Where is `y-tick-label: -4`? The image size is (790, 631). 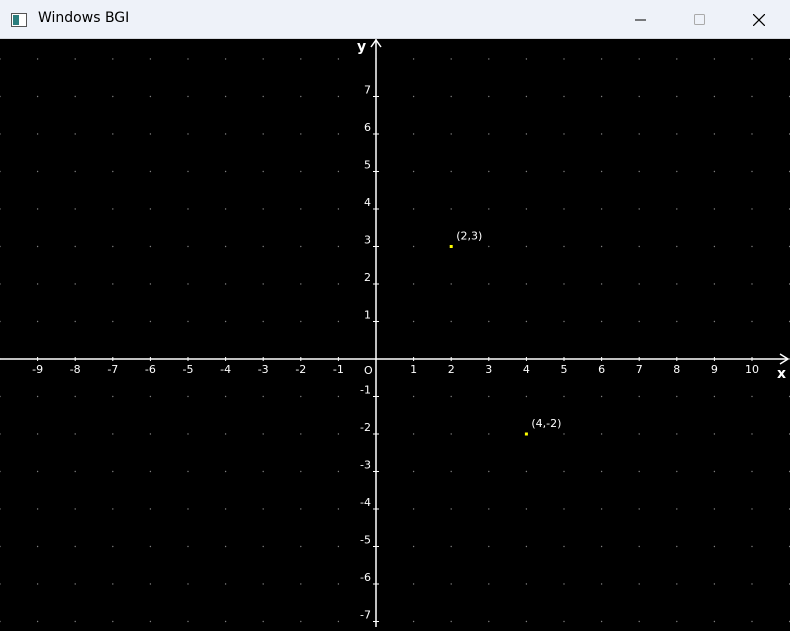
y-tick-label: -4 is located at coordinates (365, 502).